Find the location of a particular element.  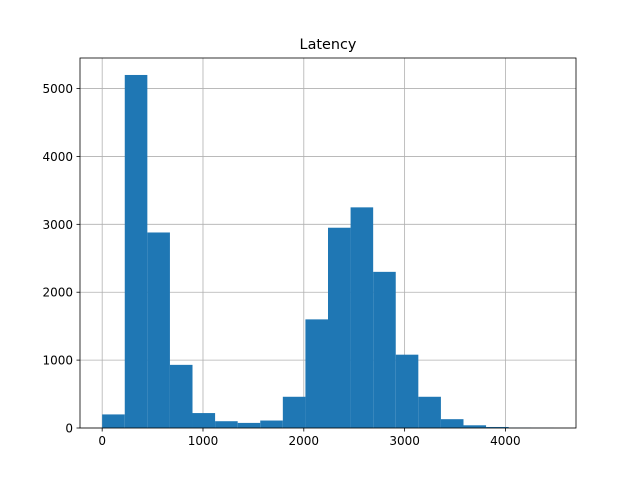

x-tick-label: 3000 is located at coordinates (404, 441).